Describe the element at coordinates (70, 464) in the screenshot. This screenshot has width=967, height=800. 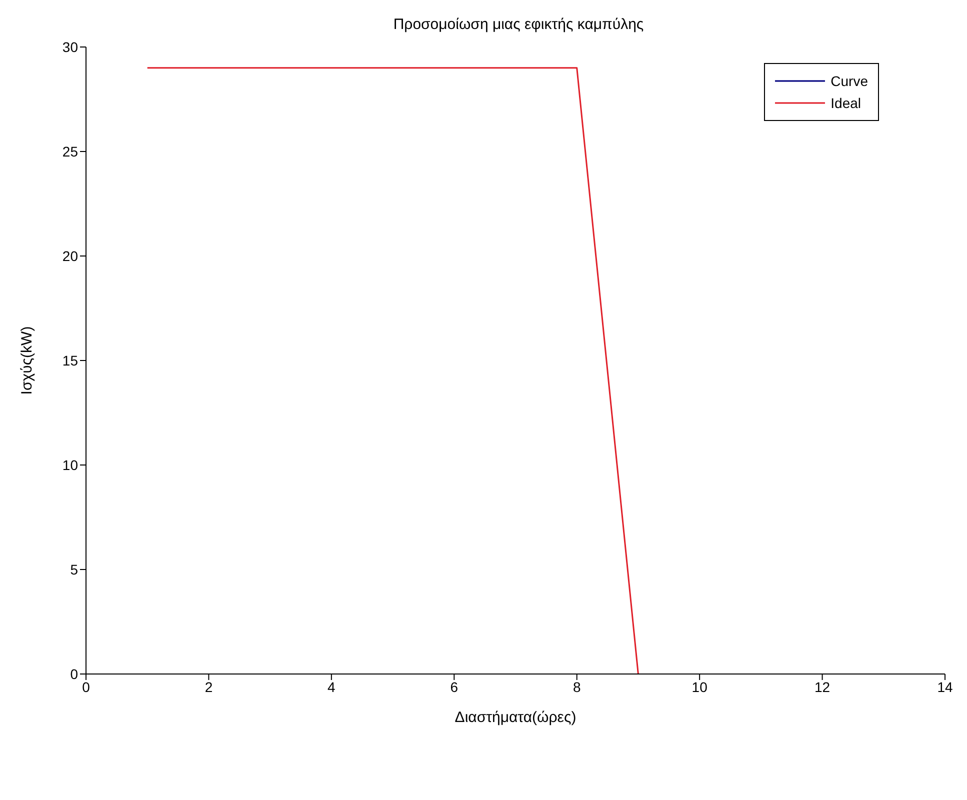
I see `y-tick-label: 10` at that location.